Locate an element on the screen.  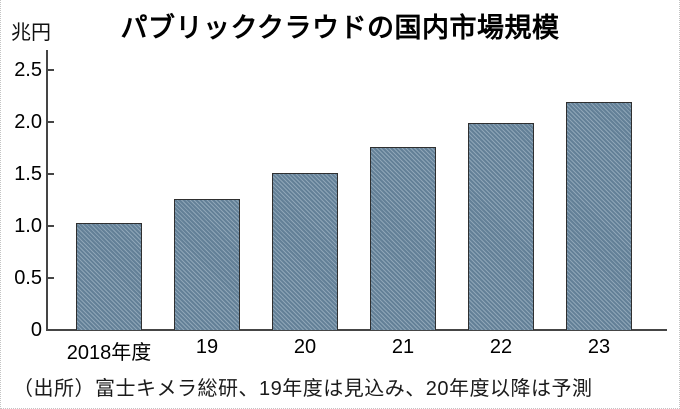
y-axis-tick-label: 2.0 is located at coordinates (28, 122).